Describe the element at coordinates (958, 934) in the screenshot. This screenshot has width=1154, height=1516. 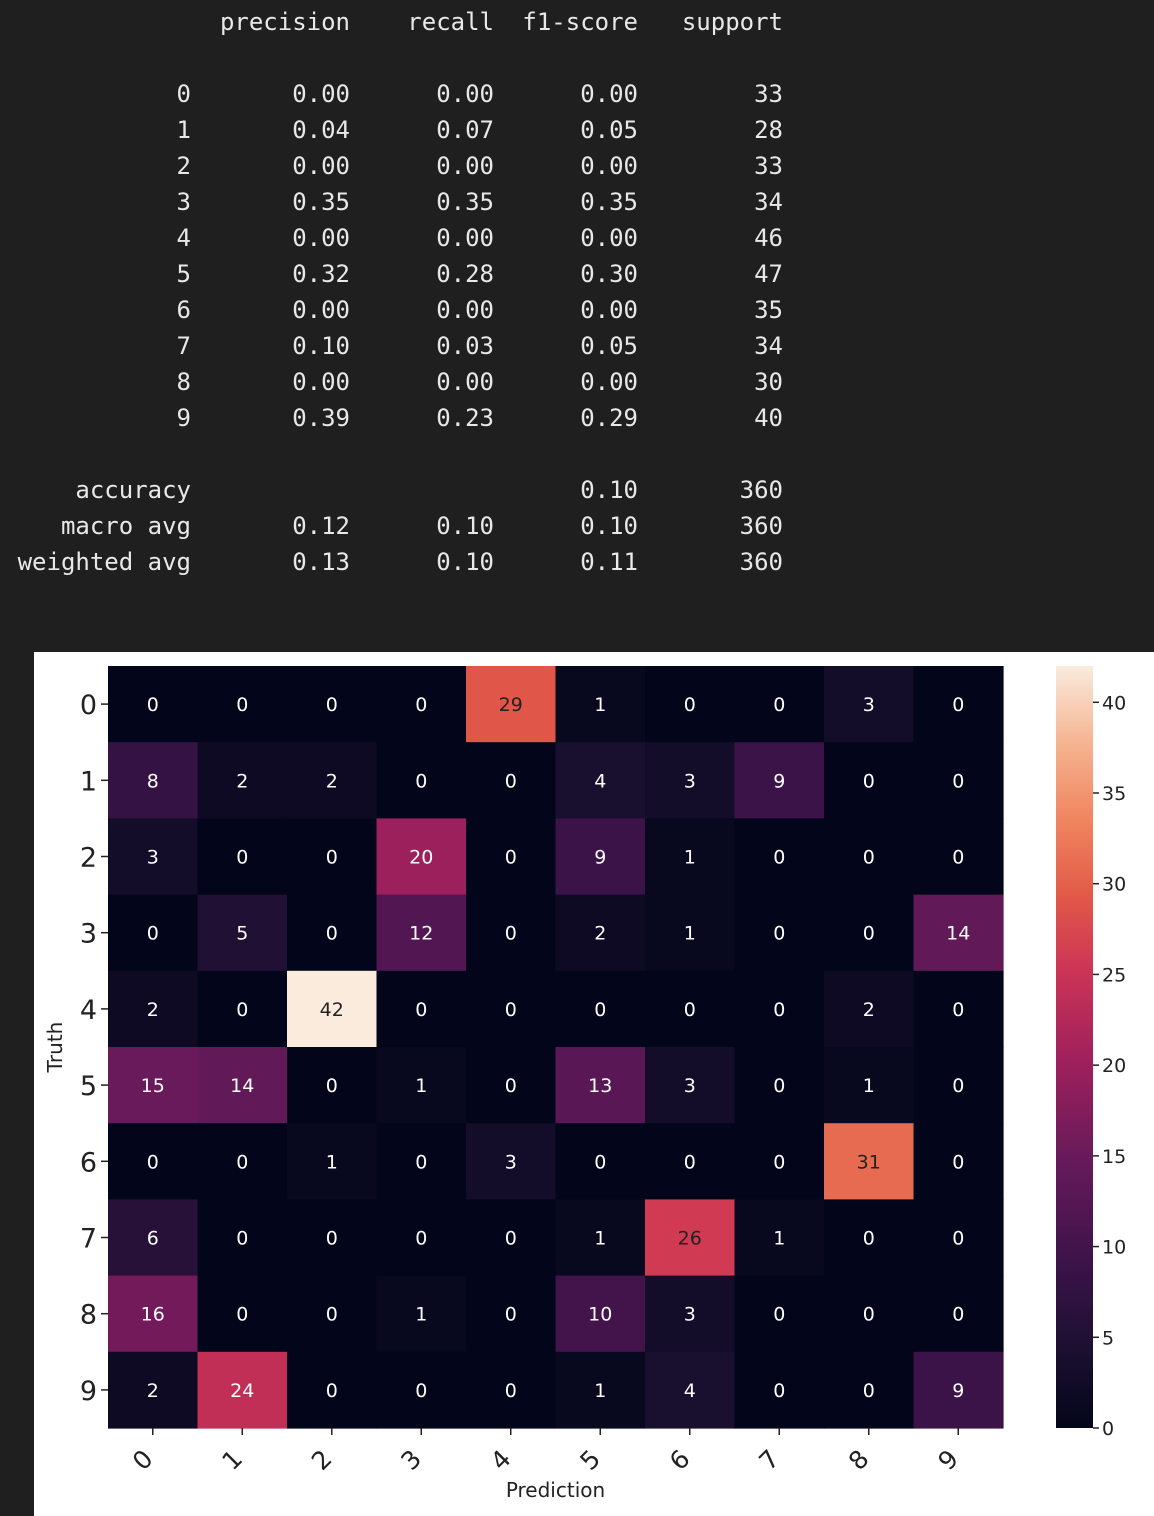
I see `cell-value: 14` at that location.